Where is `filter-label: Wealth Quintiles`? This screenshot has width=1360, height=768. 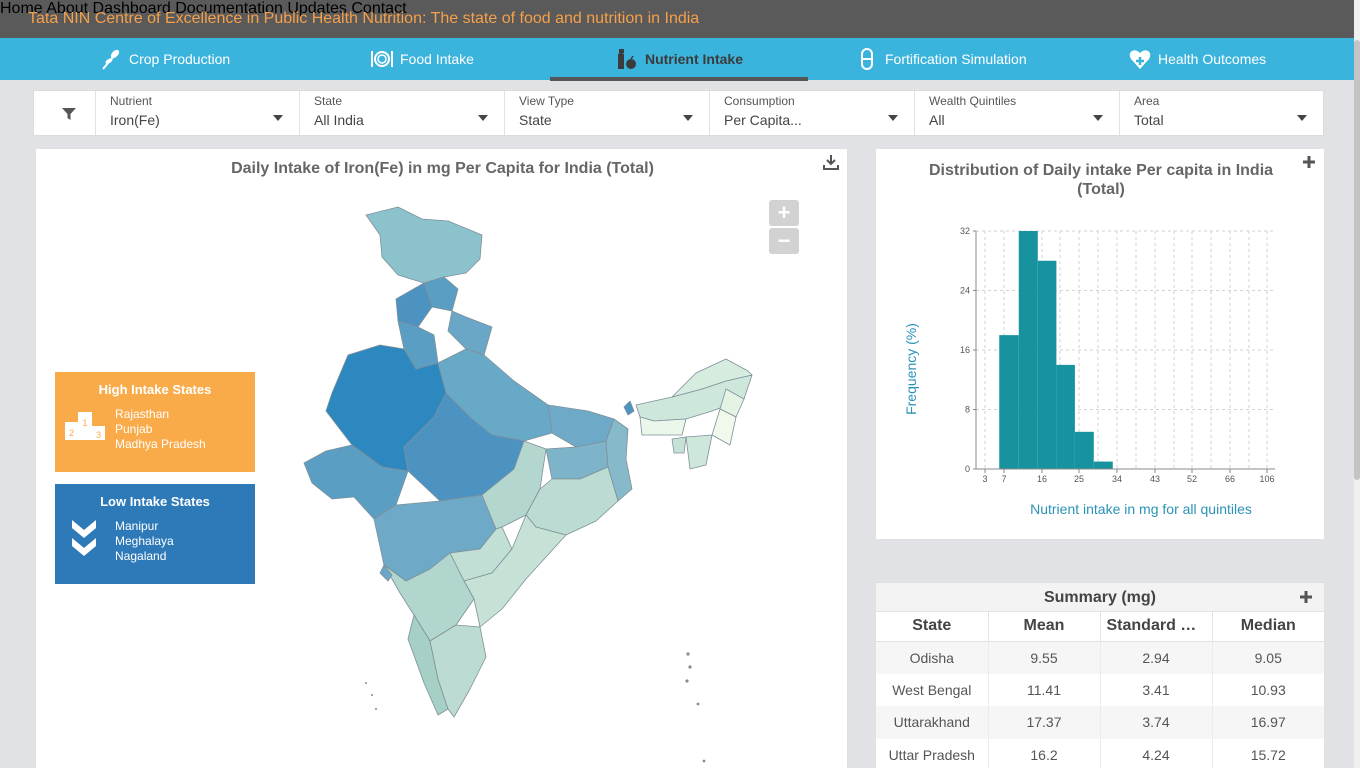
filter-label: Wealth Quintiles is located at coordinates (973, 101).